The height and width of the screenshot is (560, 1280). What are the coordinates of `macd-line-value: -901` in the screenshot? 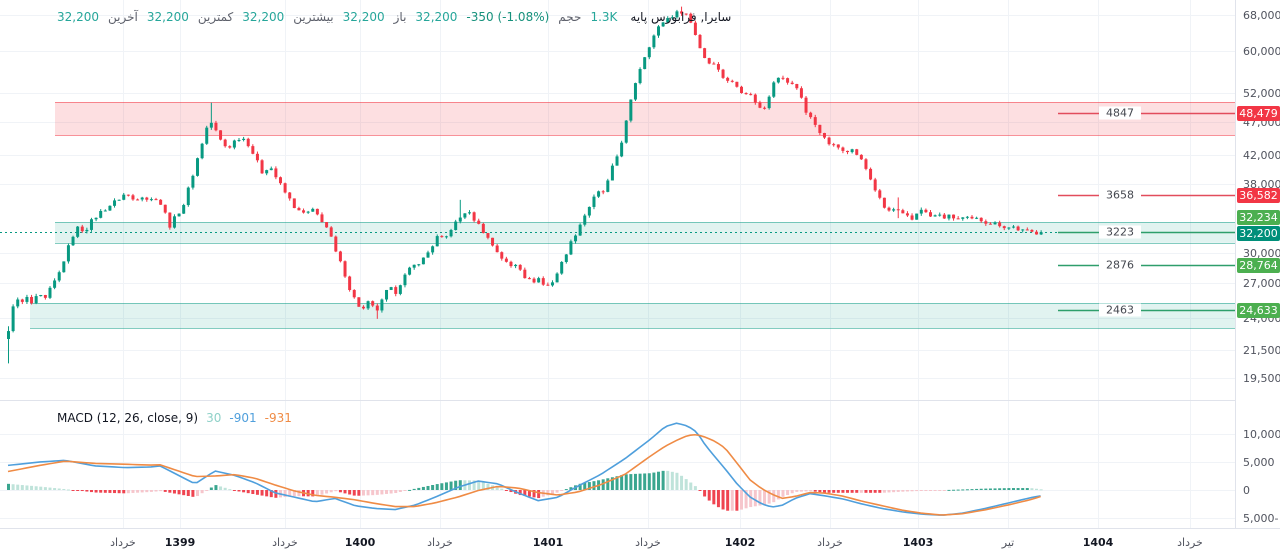 It's located at (243, 418).